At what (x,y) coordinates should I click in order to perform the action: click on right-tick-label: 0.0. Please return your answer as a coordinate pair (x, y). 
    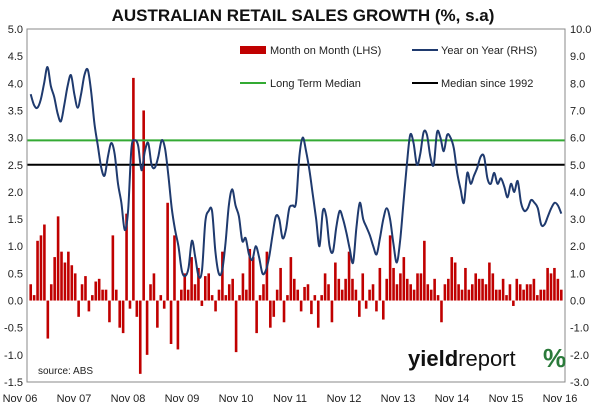
    Looking at the image, I should click on (577, 302).